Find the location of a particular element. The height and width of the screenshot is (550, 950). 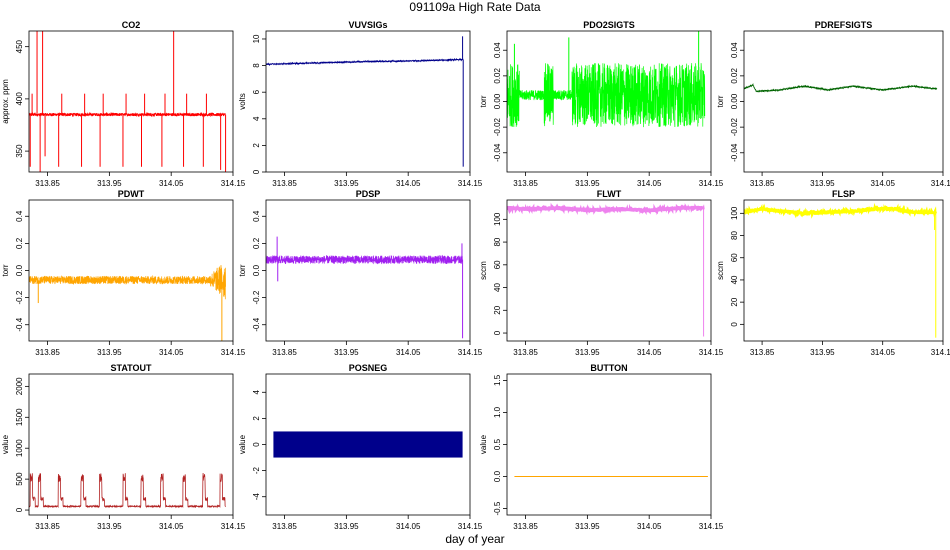

y-tick-label: 1000 is located at coordinates (19, 448).